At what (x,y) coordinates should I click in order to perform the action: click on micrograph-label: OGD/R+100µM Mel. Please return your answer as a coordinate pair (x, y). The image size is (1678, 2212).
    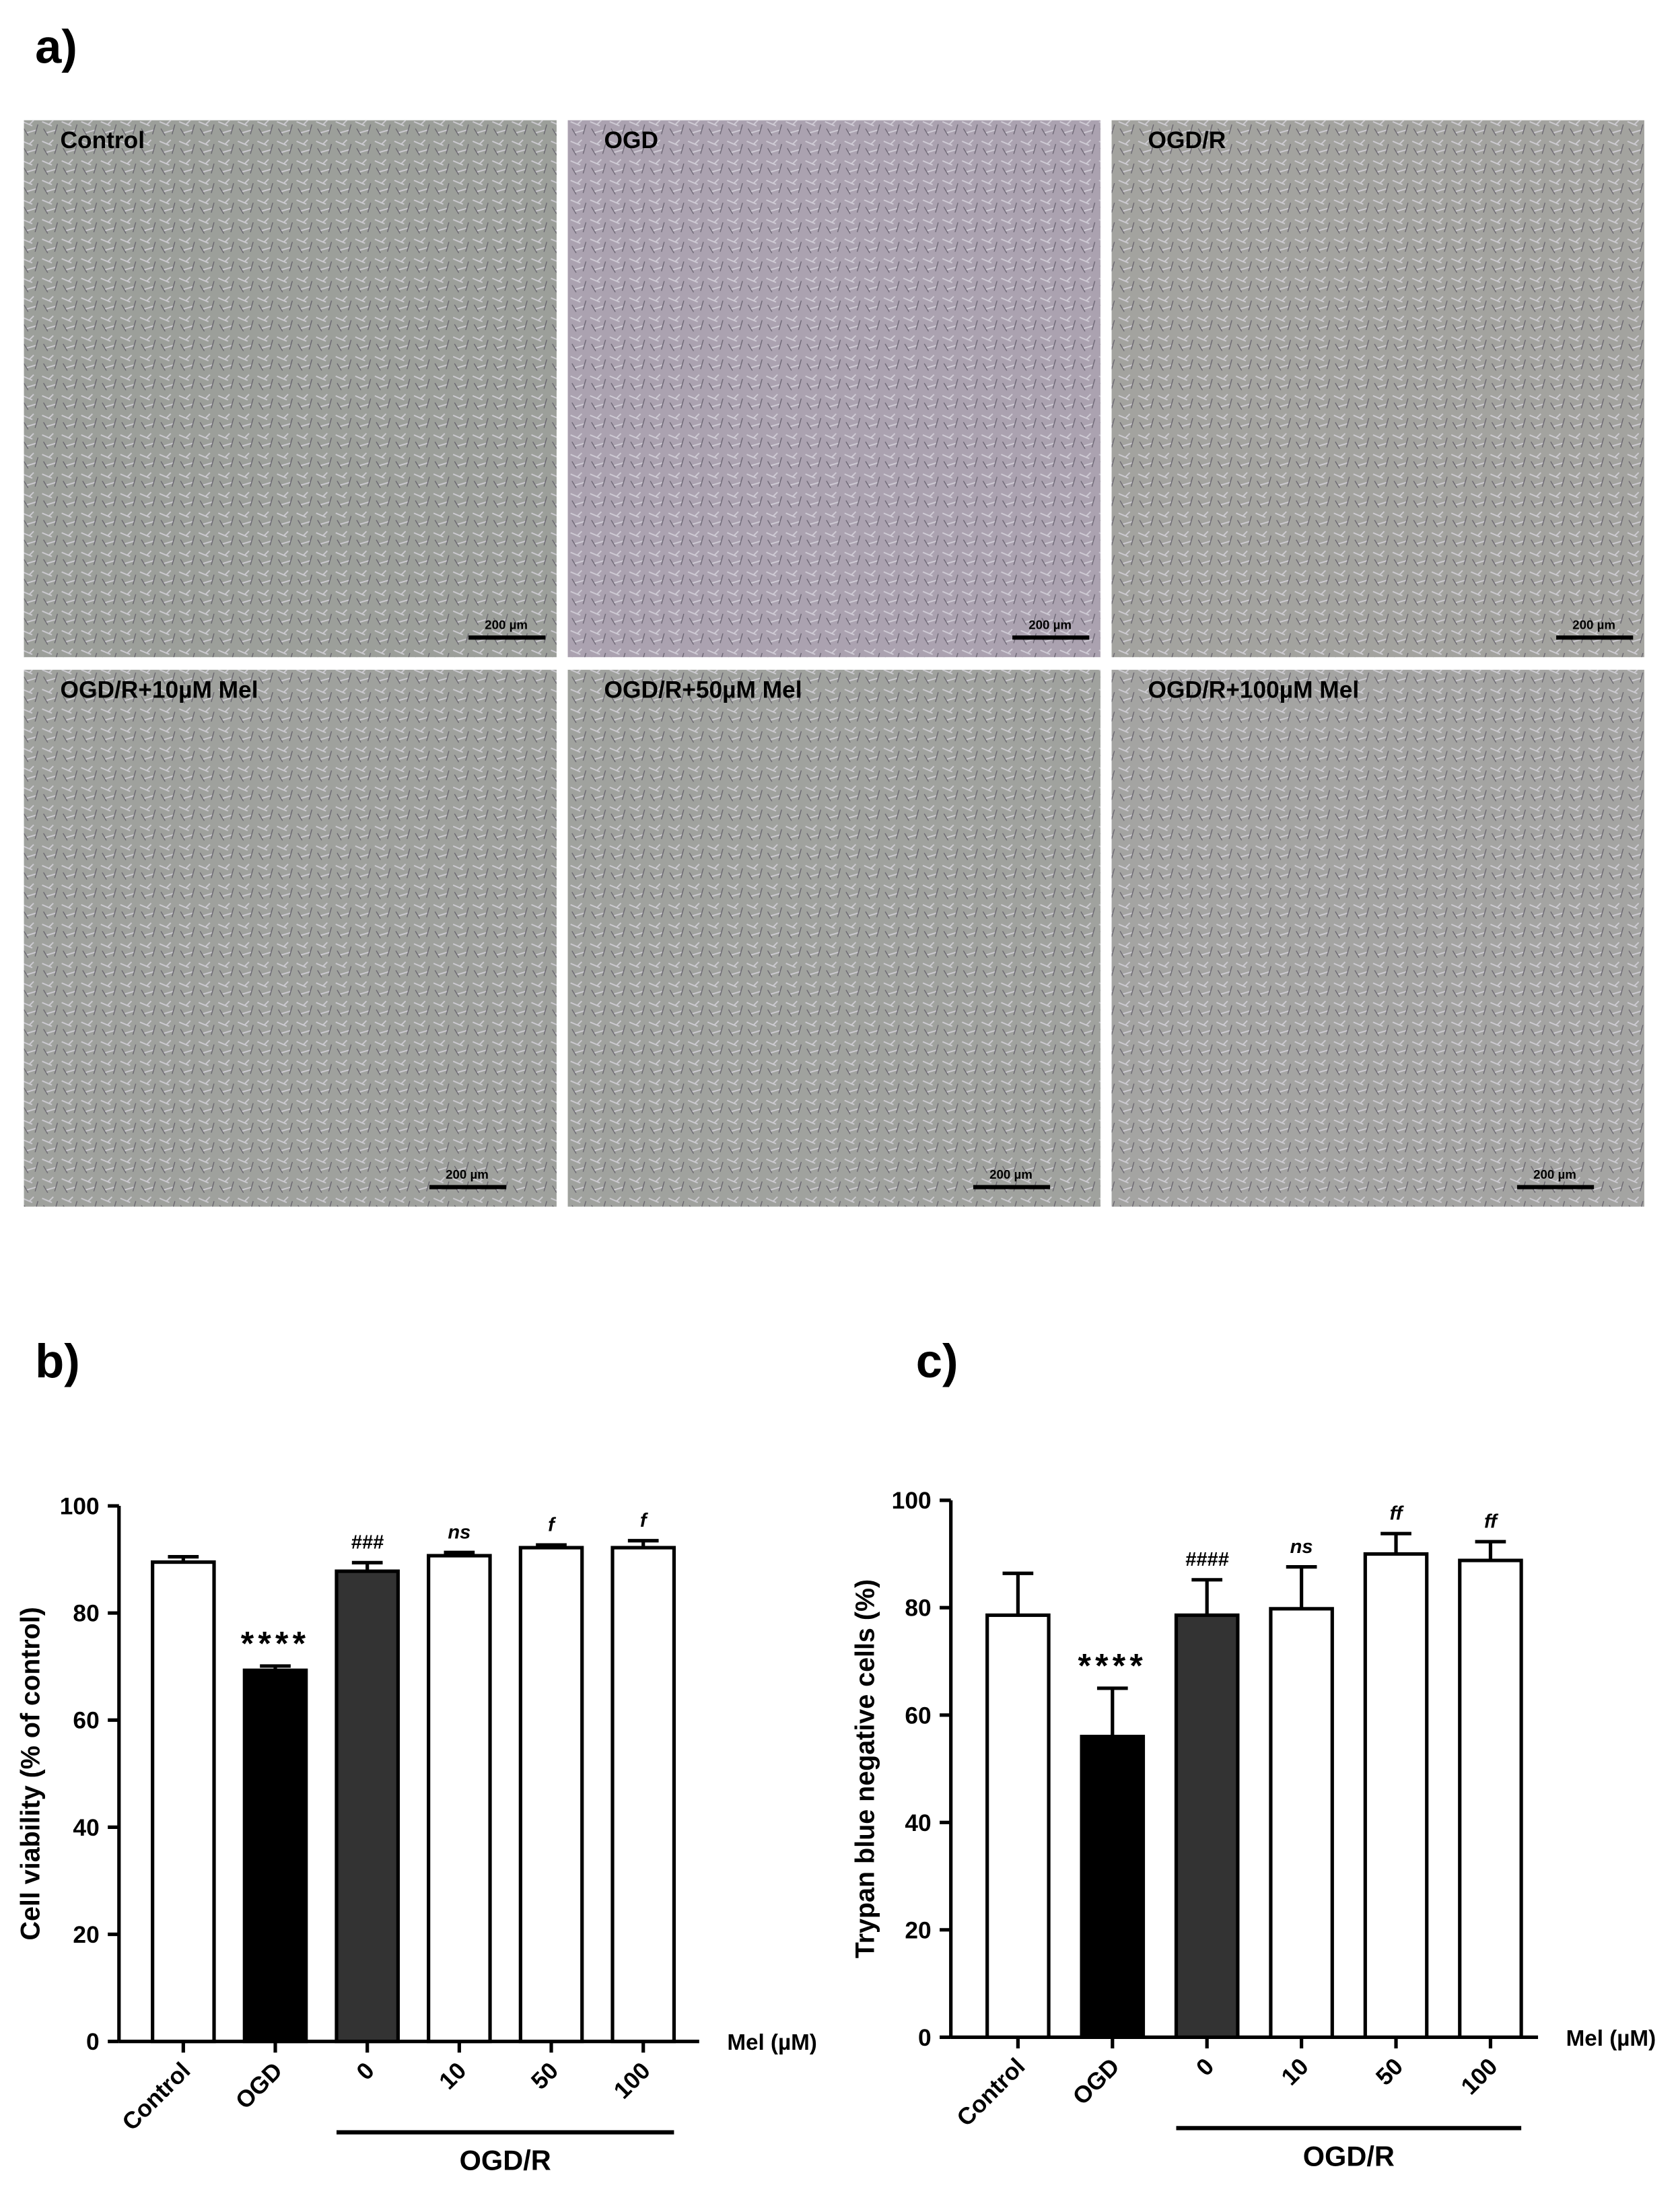
    Looking at the image, I should click on (1254, 690).